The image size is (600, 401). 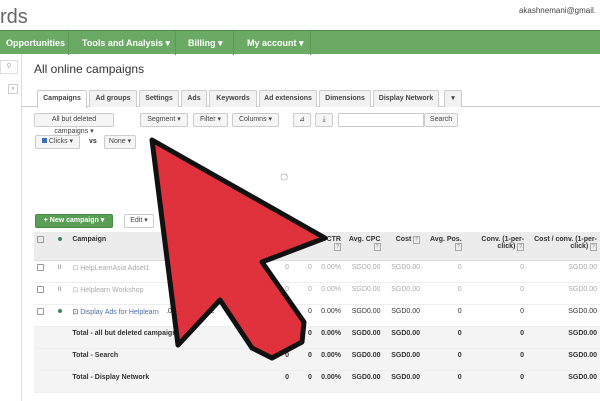 What do you see at coordinates (74, 221) in the screenshot?
I see `new-campaign-button: + New campaign ▾` at bounding box center [74, 221].